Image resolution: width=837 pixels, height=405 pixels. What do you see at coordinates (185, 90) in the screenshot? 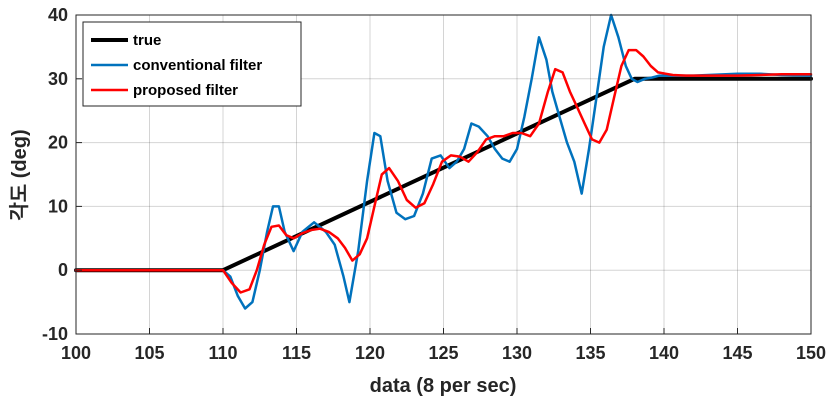
I see `legend-label: proposed filter` at bounding box center [185, 90].